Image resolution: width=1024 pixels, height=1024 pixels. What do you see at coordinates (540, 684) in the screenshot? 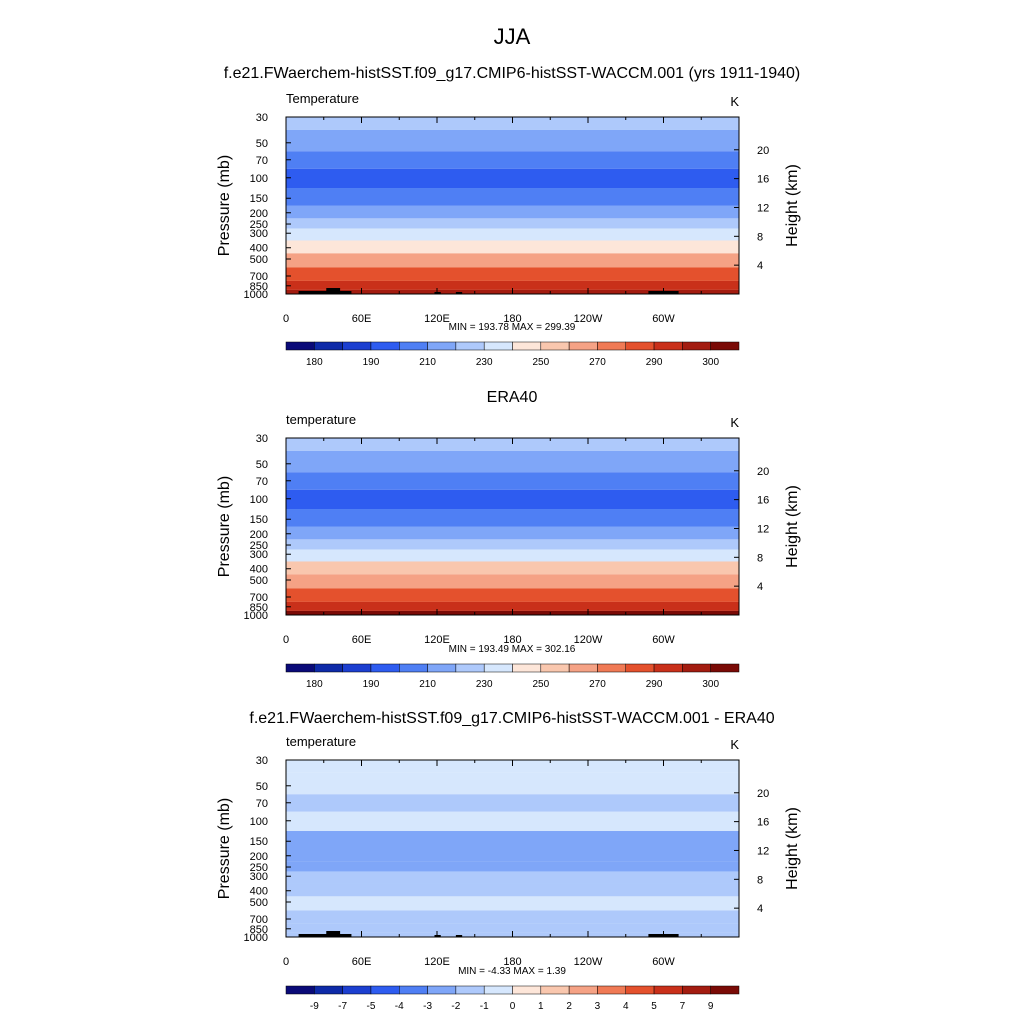
I see `colorbar-label: 250` at bounding box center [540, 684].